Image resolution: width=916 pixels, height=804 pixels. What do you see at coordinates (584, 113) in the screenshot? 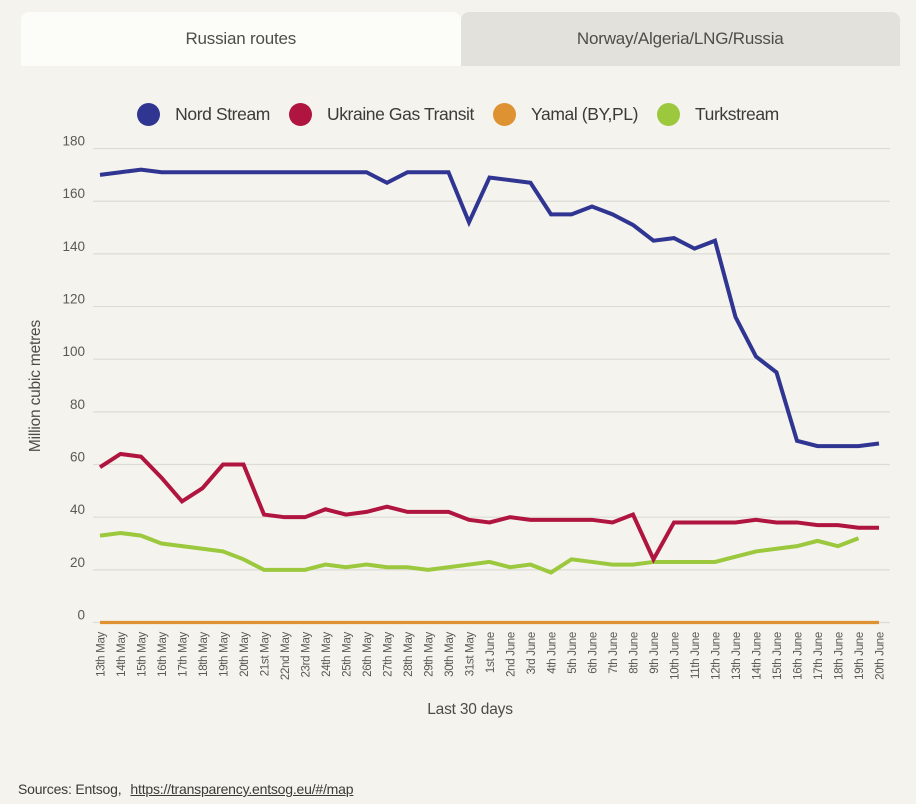
I see `legend-label-yamal: Yamal (BY,PL)` at bounding box center [584, 113].